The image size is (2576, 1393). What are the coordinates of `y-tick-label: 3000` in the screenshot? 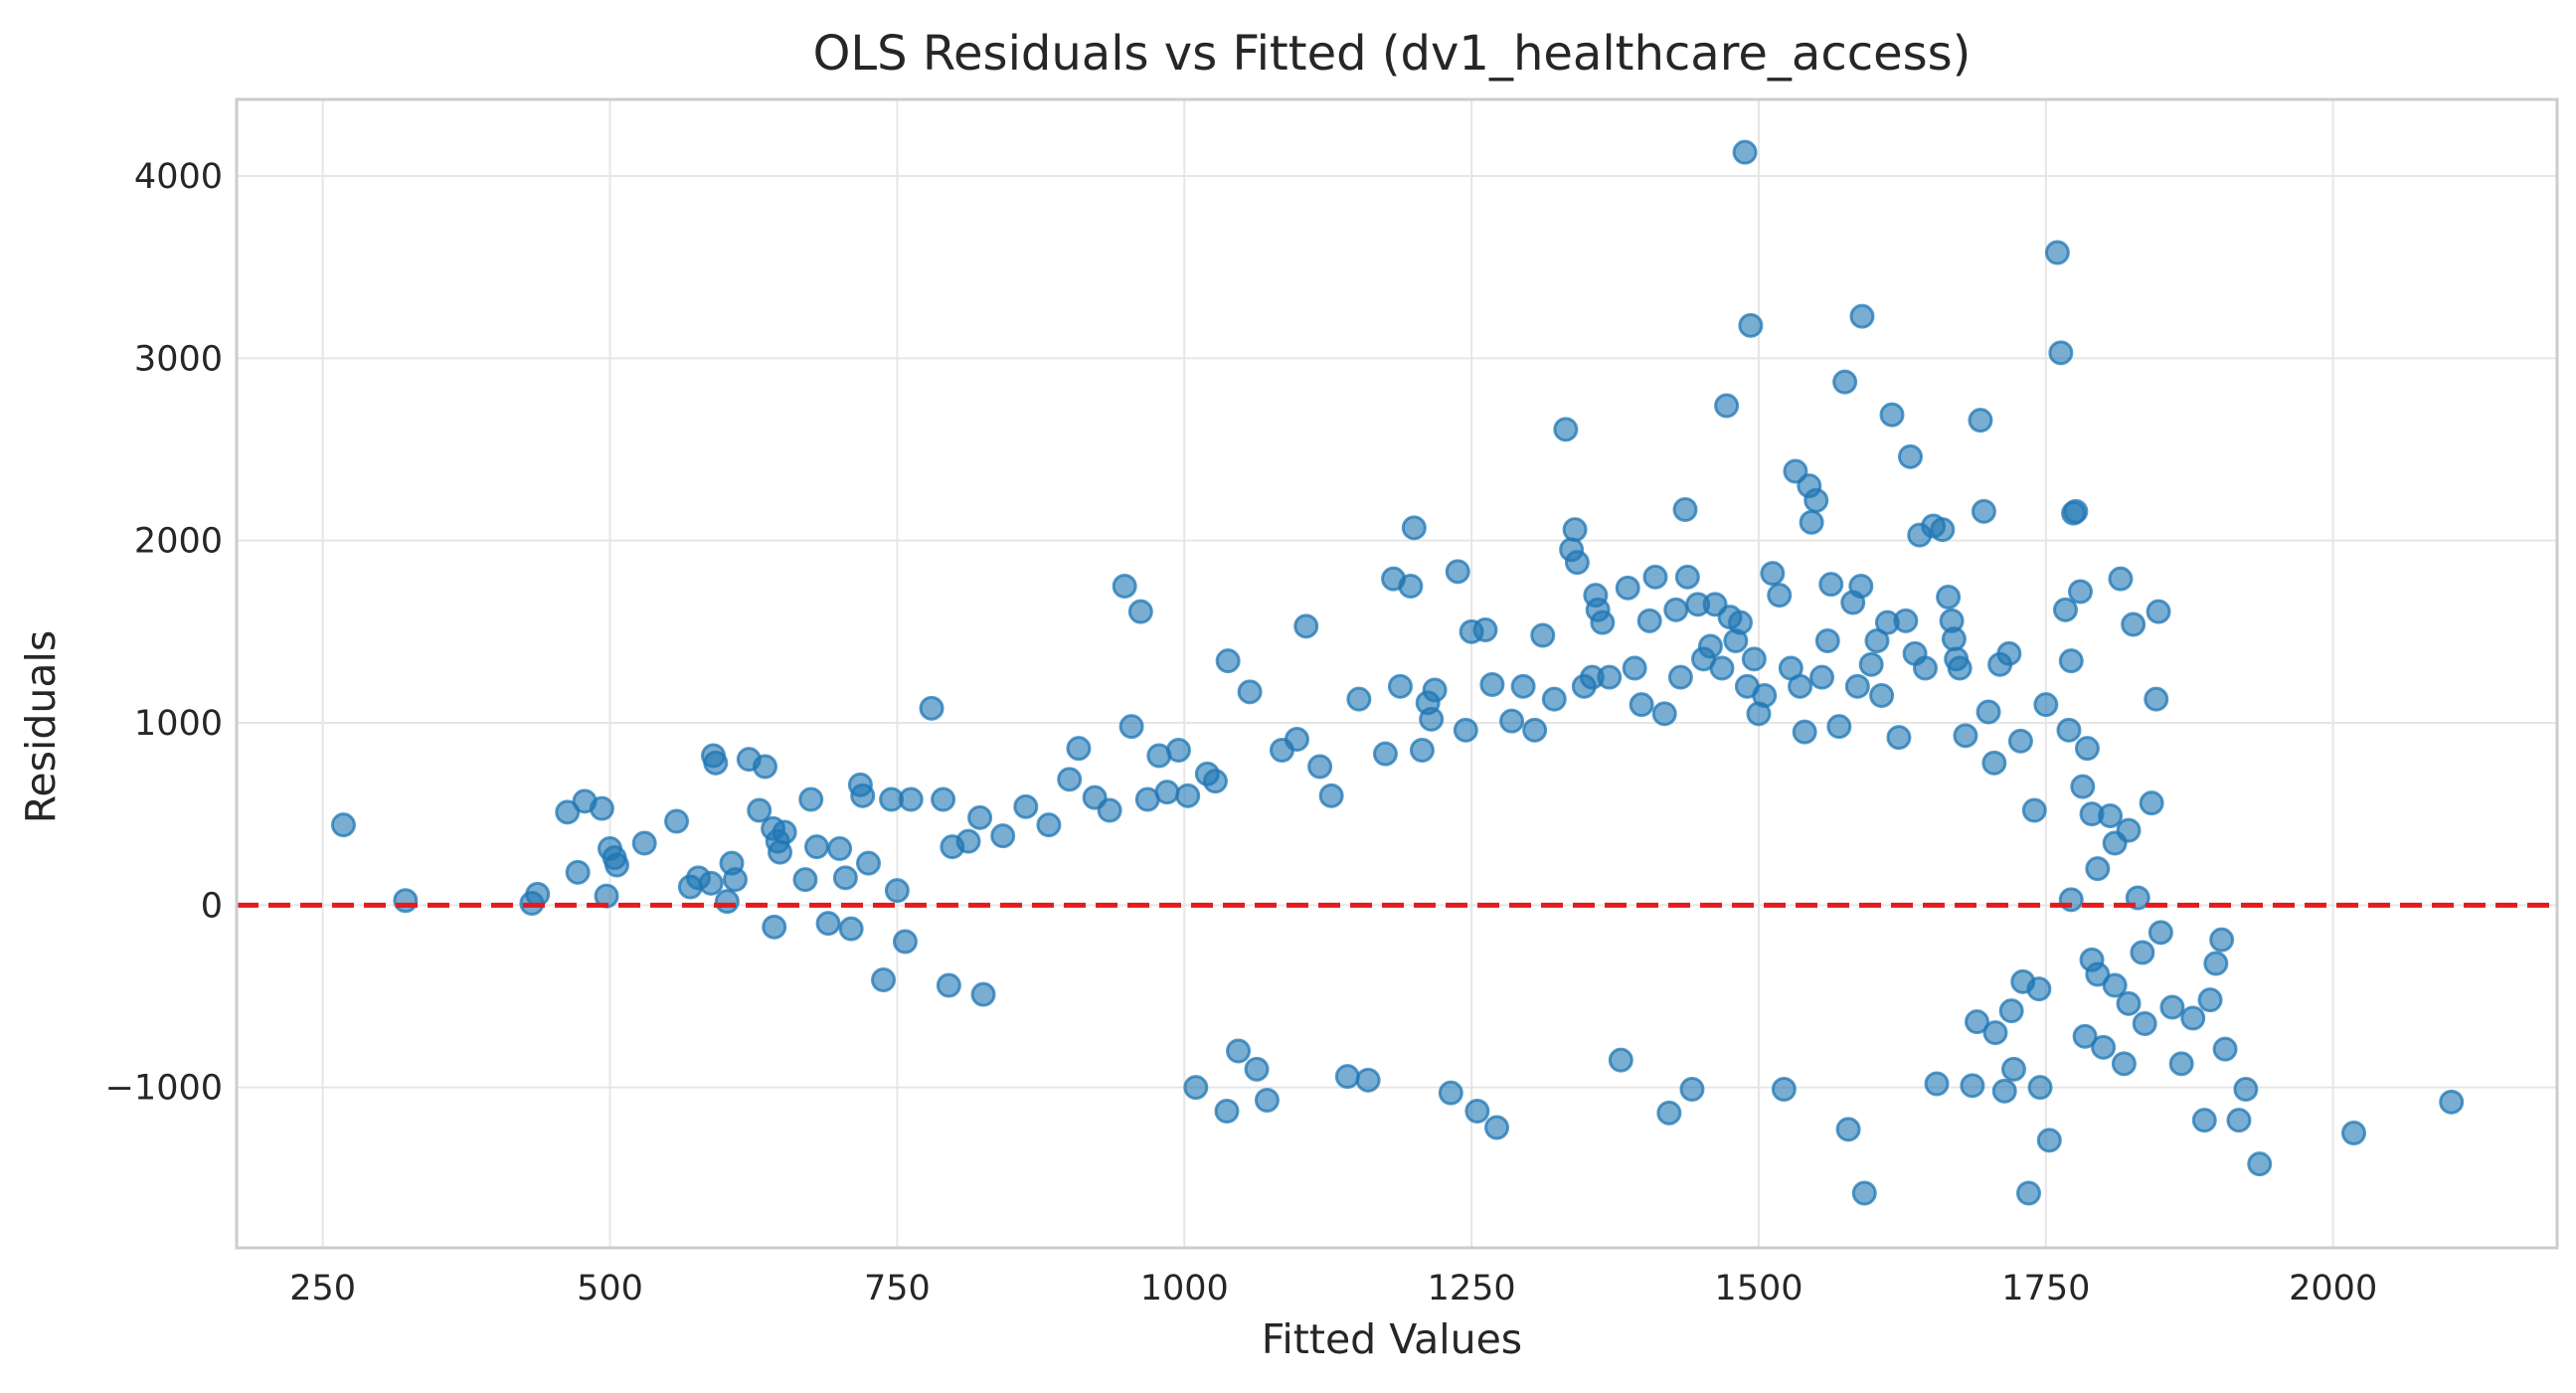 It's located at (179, 359).